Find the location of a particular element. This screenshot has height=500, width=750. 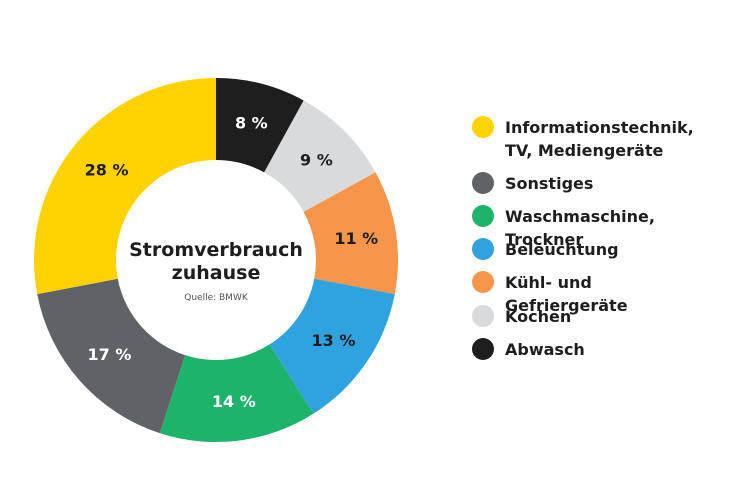

slice-label-4: 14 % is located at coordinates (234, 401).